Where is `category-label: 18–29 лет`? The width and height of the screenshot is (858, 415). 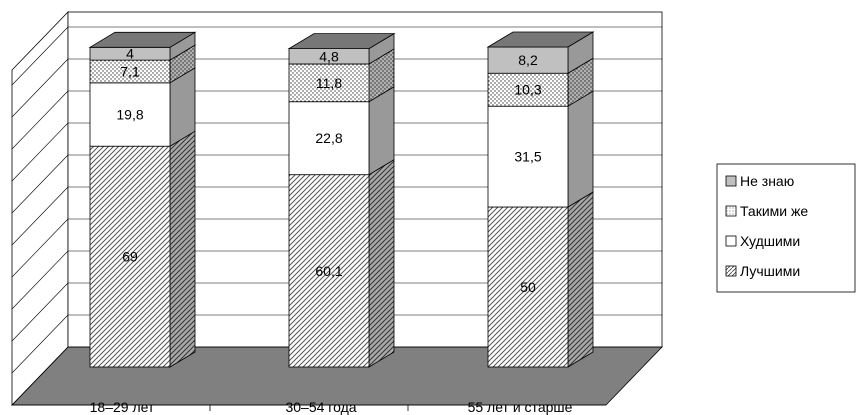
category-label: 18–29 лет is located at coordinates (122, 407).